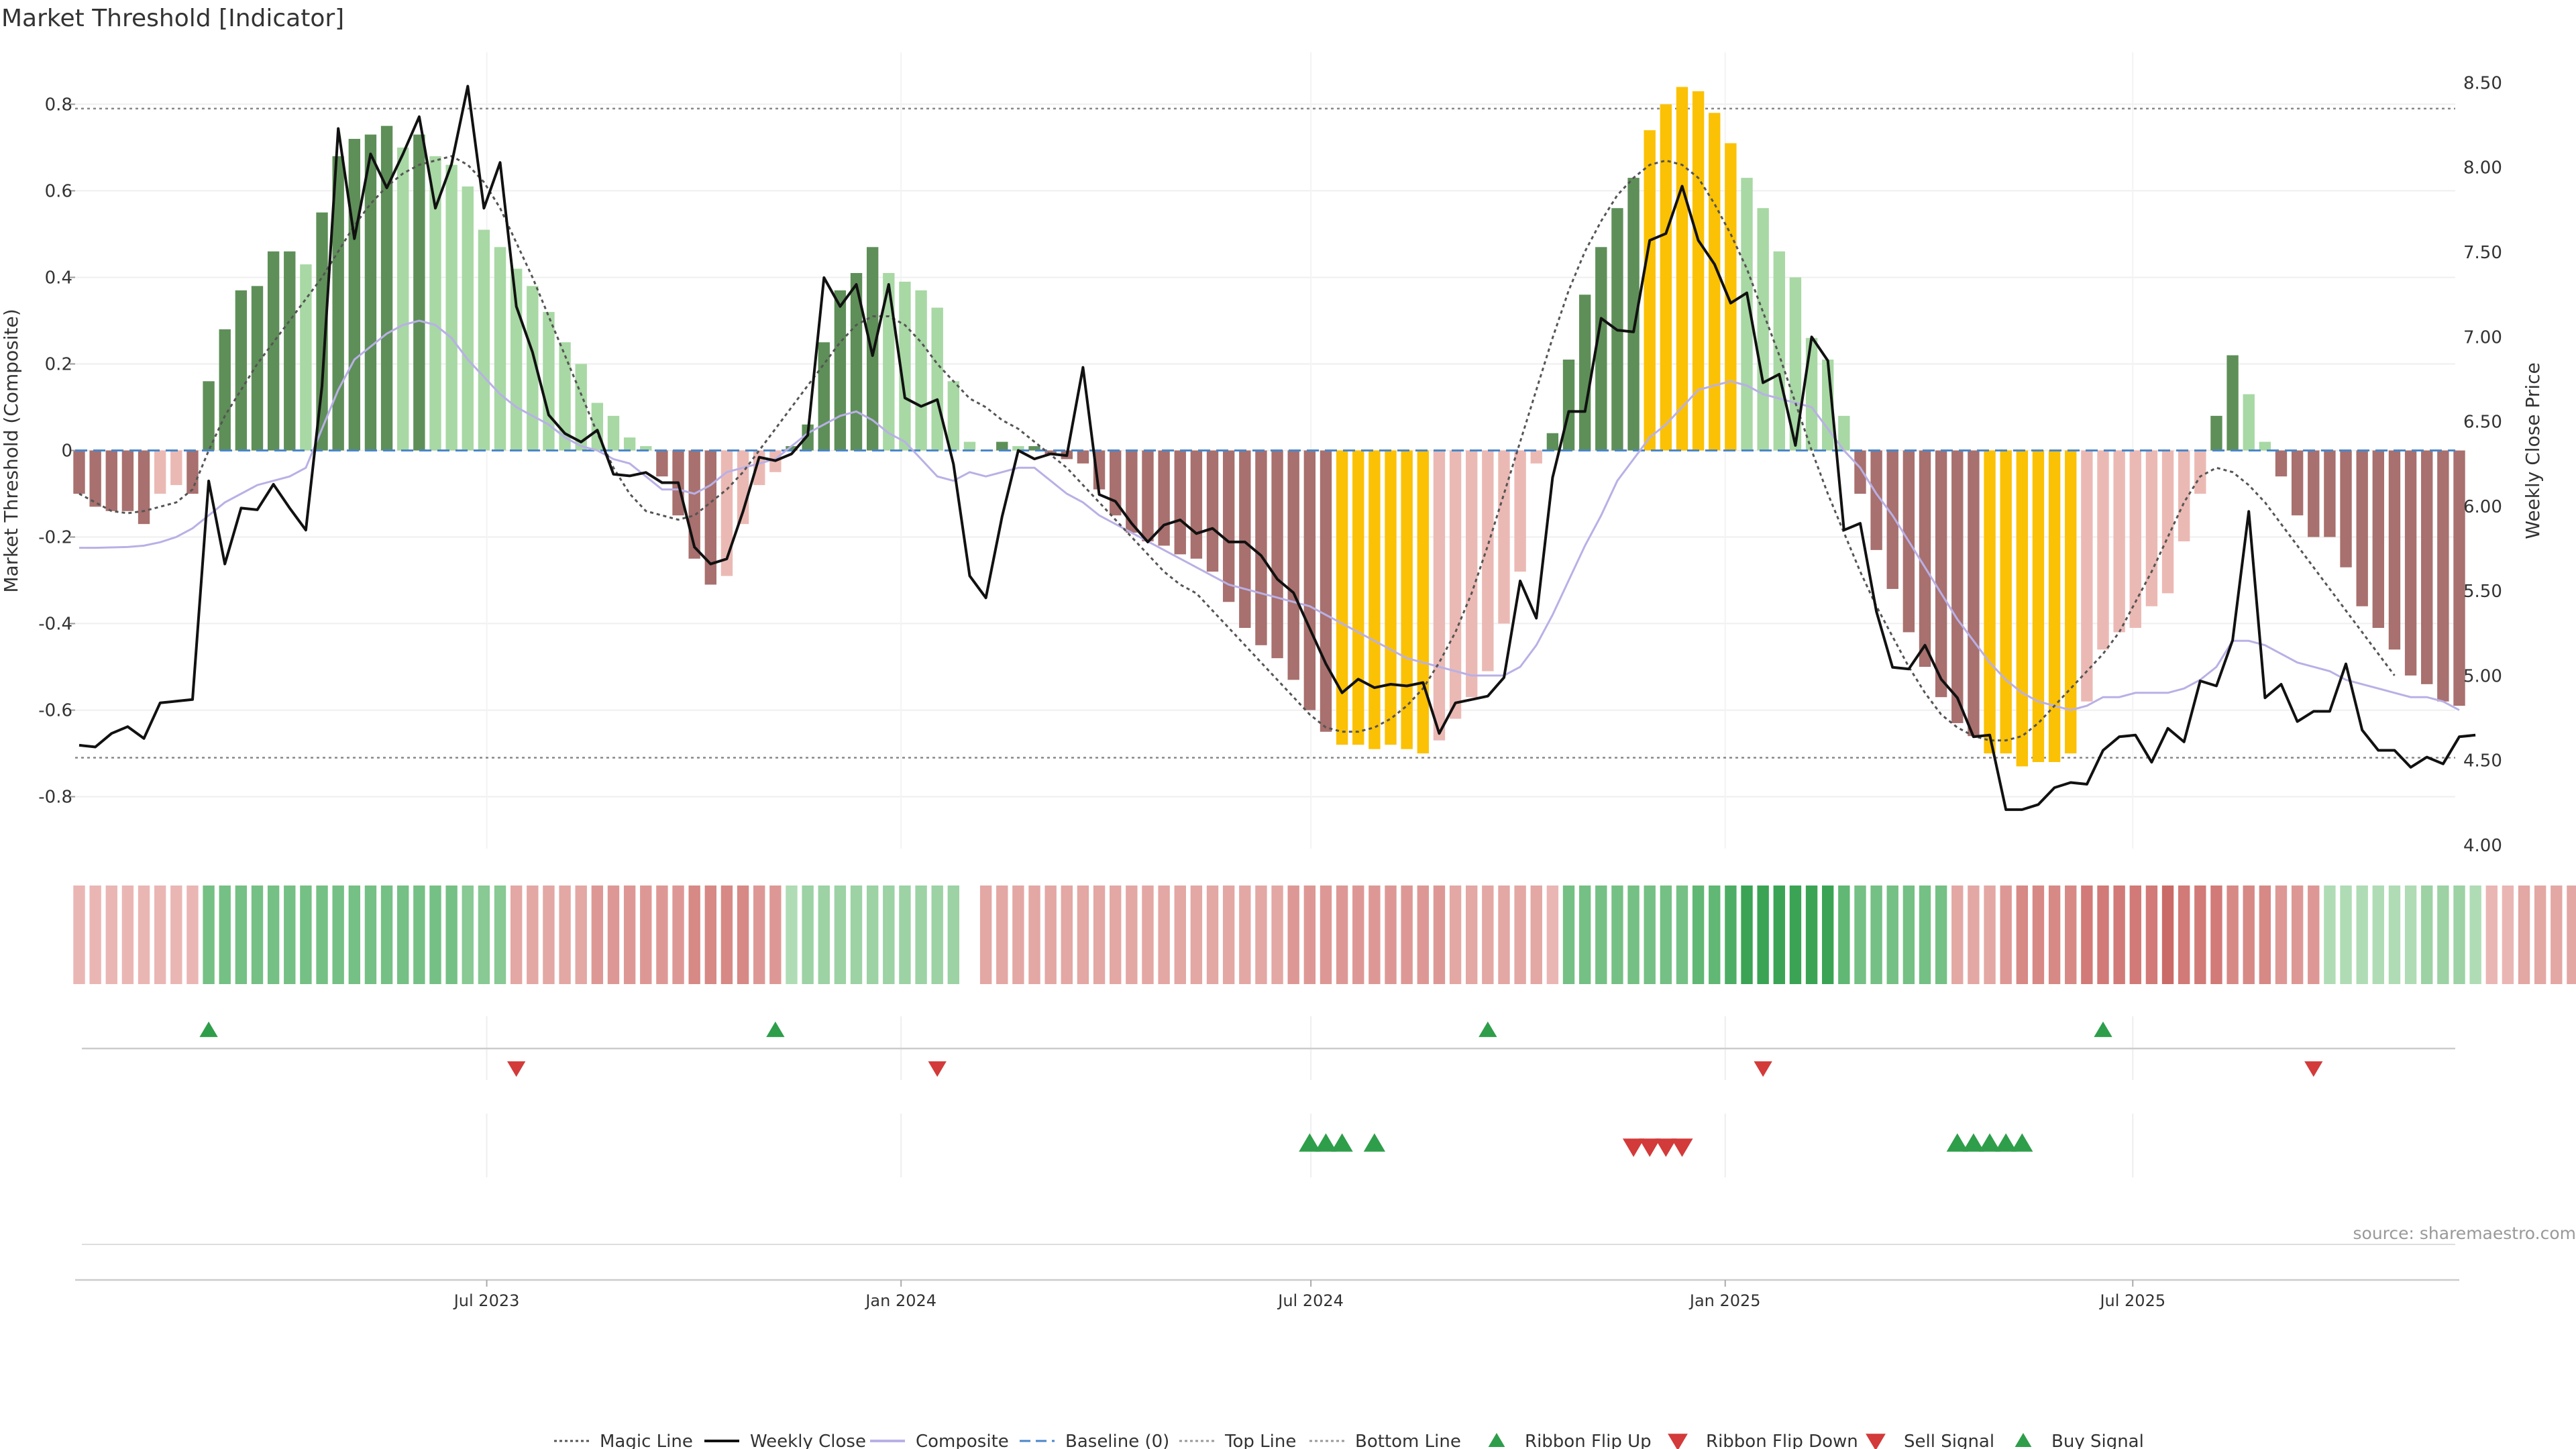 The width and height of the screenshot is (2576, 1449). I want to click on x-tick-label: Jan 2024, so click(900, 1300).